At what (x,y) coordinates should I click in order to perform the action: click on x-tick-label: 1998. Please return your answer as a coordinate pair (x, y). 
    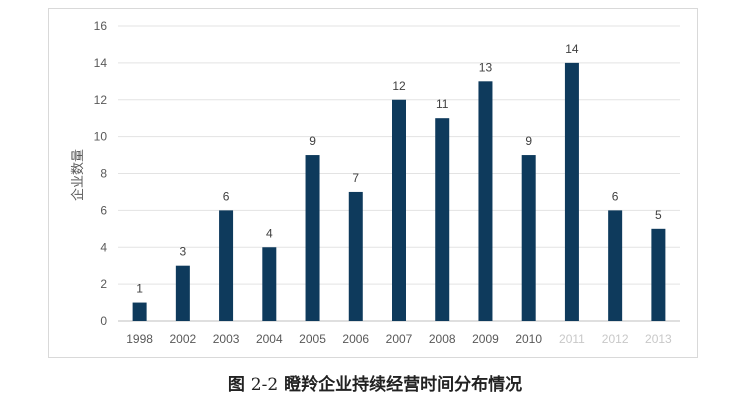
    Looking at the image, I should click on (139, 339).